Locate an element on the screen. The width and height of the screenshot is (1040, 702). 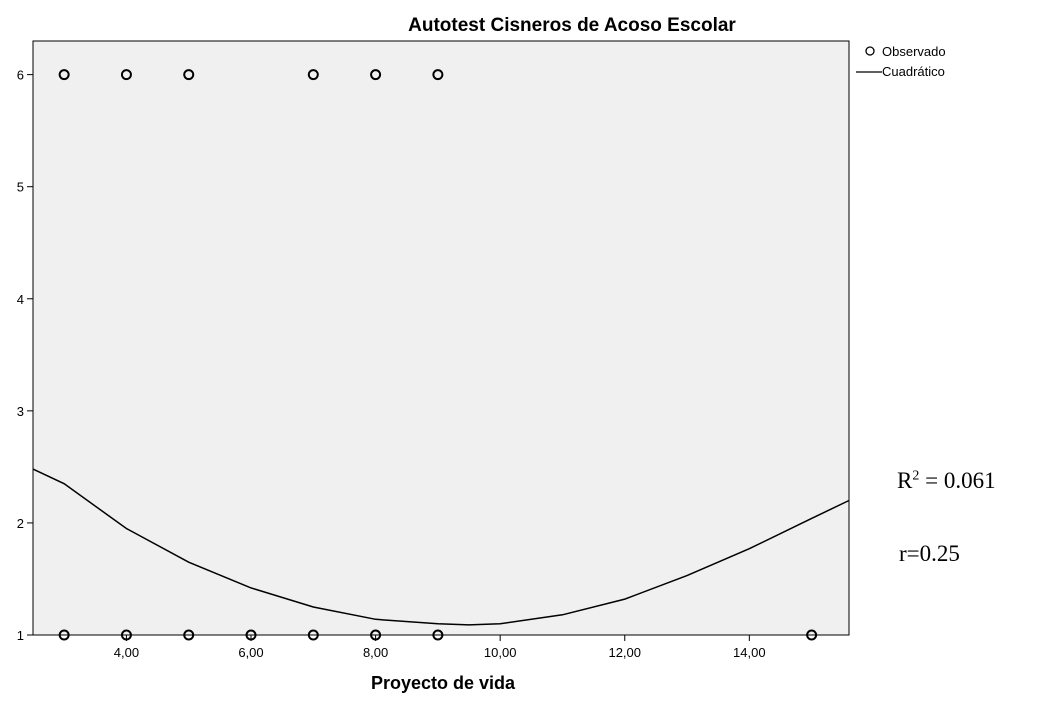
x-tick-label: 12,00 is located at coordinates (624, 652).